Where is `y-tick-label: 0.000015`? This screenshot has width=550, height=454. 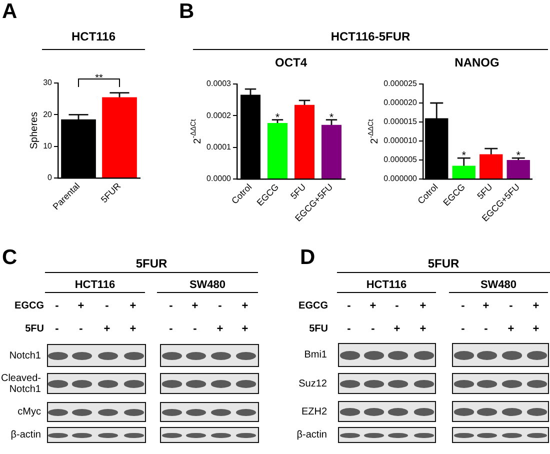
y-tick-label: 0.000015 is located at coordinates (401, 121).